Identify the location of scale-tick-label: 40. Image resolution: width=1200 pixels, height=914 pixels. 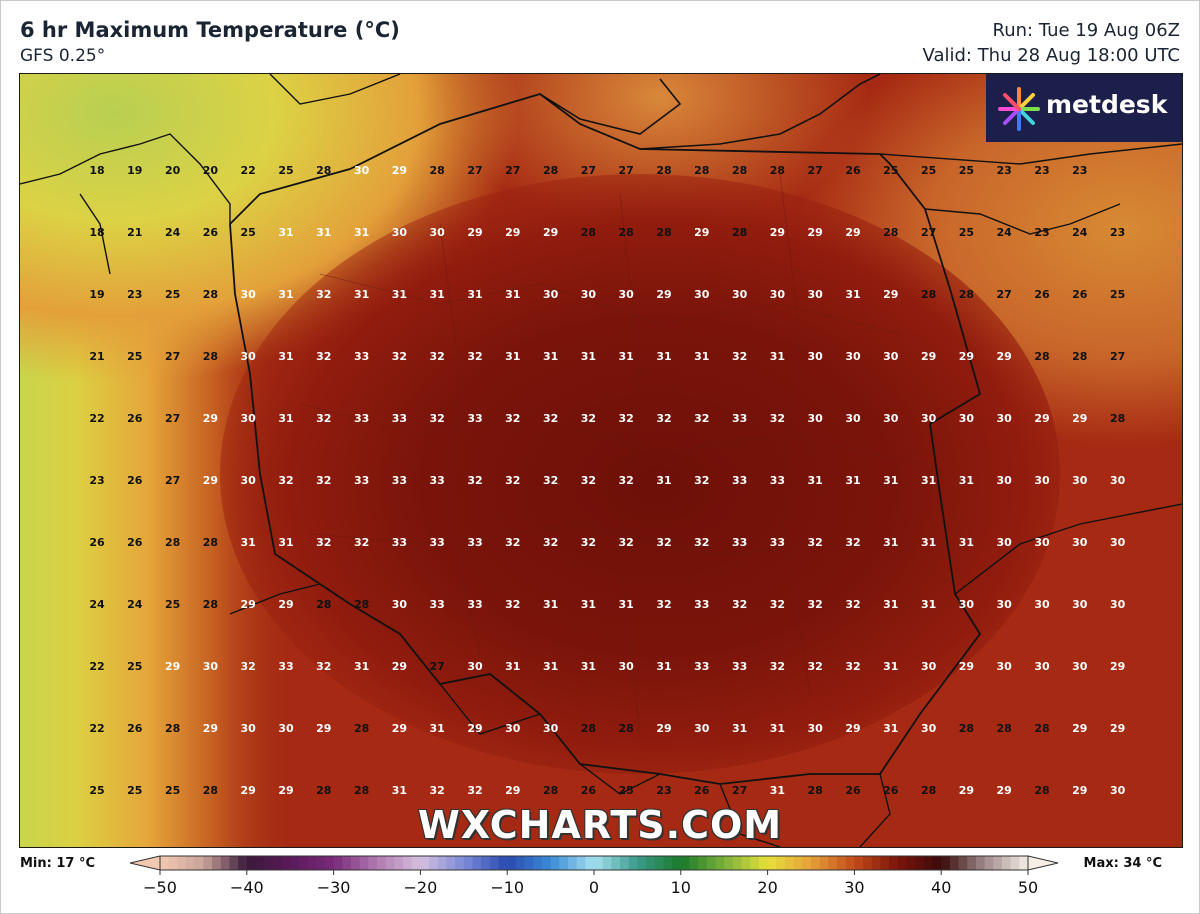
(941, 887).